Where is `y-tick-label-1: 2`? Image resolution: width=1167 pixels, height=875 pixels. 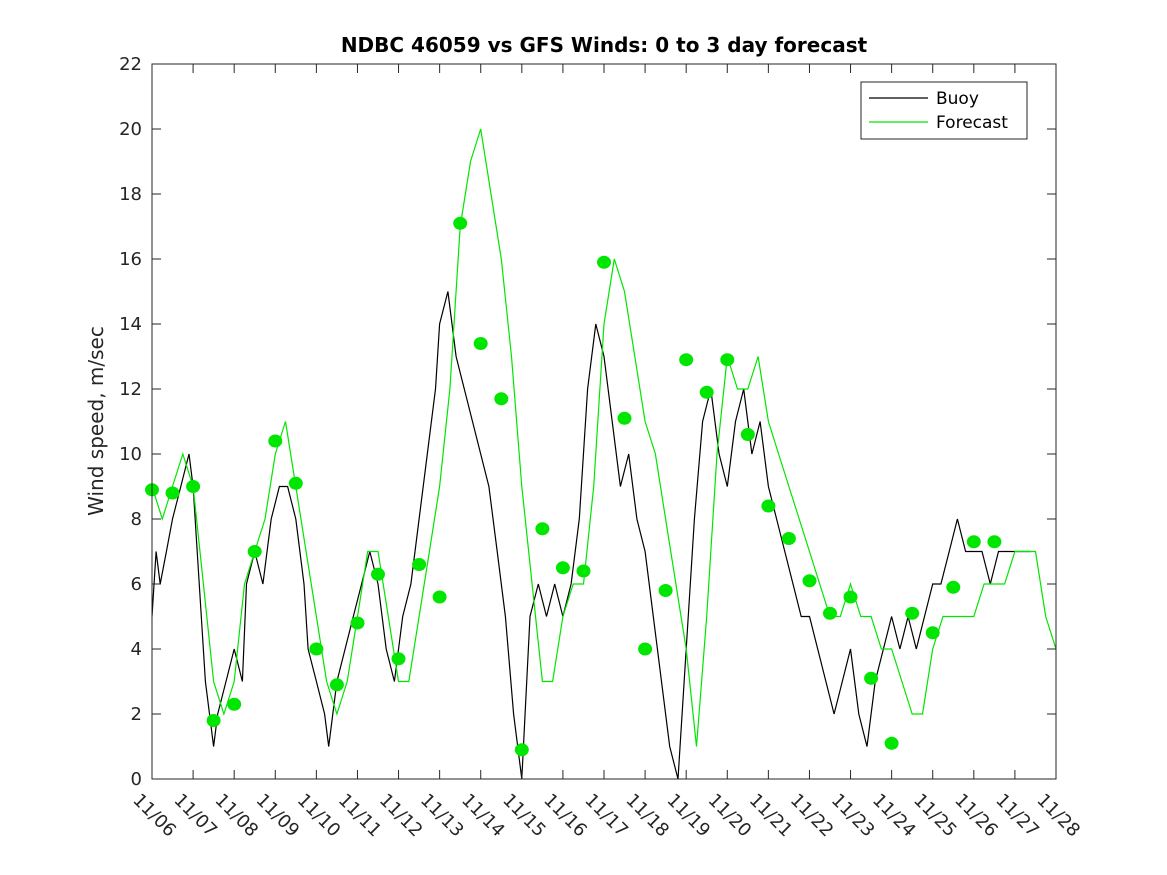
y-tick-label-1: 2 is located at coordinates (136, 714).